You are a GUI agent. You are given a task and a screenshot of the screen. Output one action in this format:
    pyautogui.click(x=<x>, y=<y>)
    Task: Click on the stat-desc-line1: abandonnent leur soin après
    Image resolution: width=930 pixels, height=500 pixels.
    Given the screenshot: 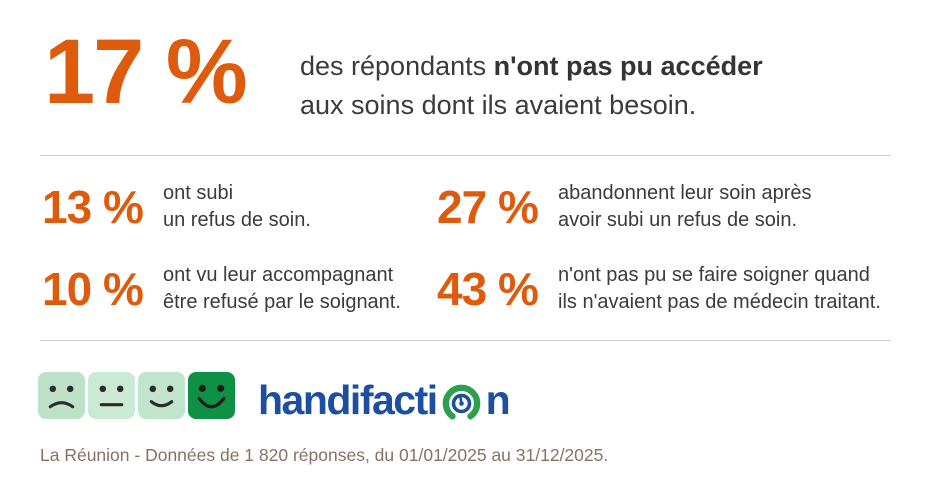 What is the action you would take?
    pyautogui.click(x=685, y=193)
    